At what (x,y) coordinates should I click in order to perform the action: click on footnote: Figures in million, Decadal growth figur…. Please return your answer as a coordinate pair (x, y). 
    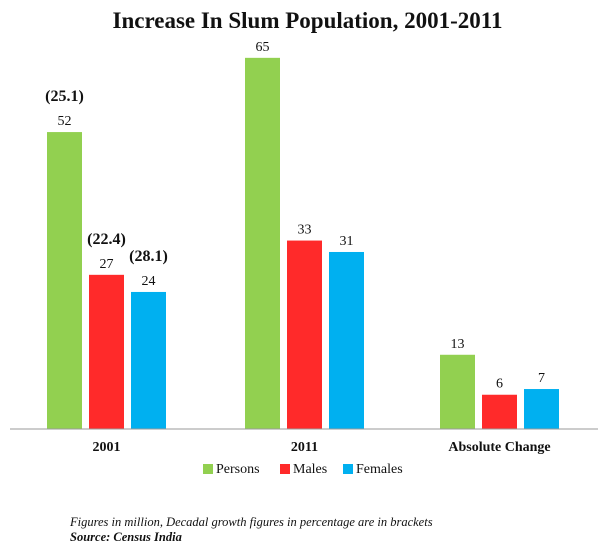
    Looking at the image, I should click on (251, 522).